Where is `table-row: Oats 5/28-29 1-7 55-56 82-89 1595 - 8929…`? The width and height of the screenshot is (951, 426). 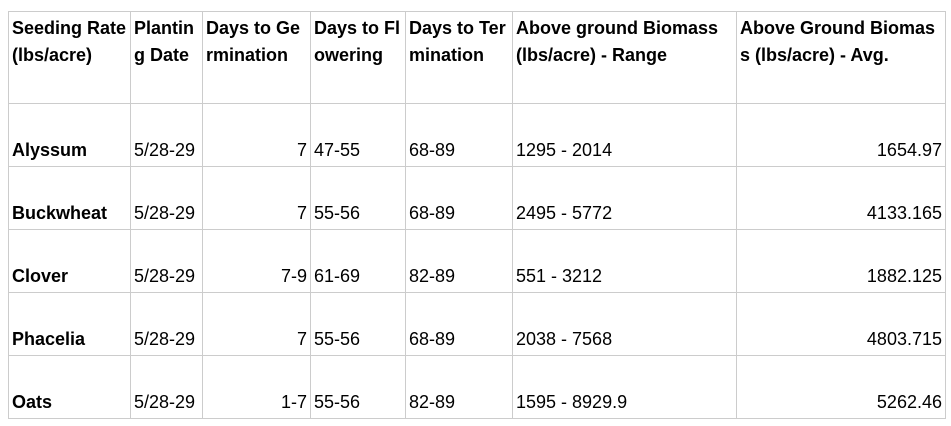
table-row: Oats 5/28-29 1-7 55-56 82-89 1595 - 8929… is located at coordinates (477, 387).